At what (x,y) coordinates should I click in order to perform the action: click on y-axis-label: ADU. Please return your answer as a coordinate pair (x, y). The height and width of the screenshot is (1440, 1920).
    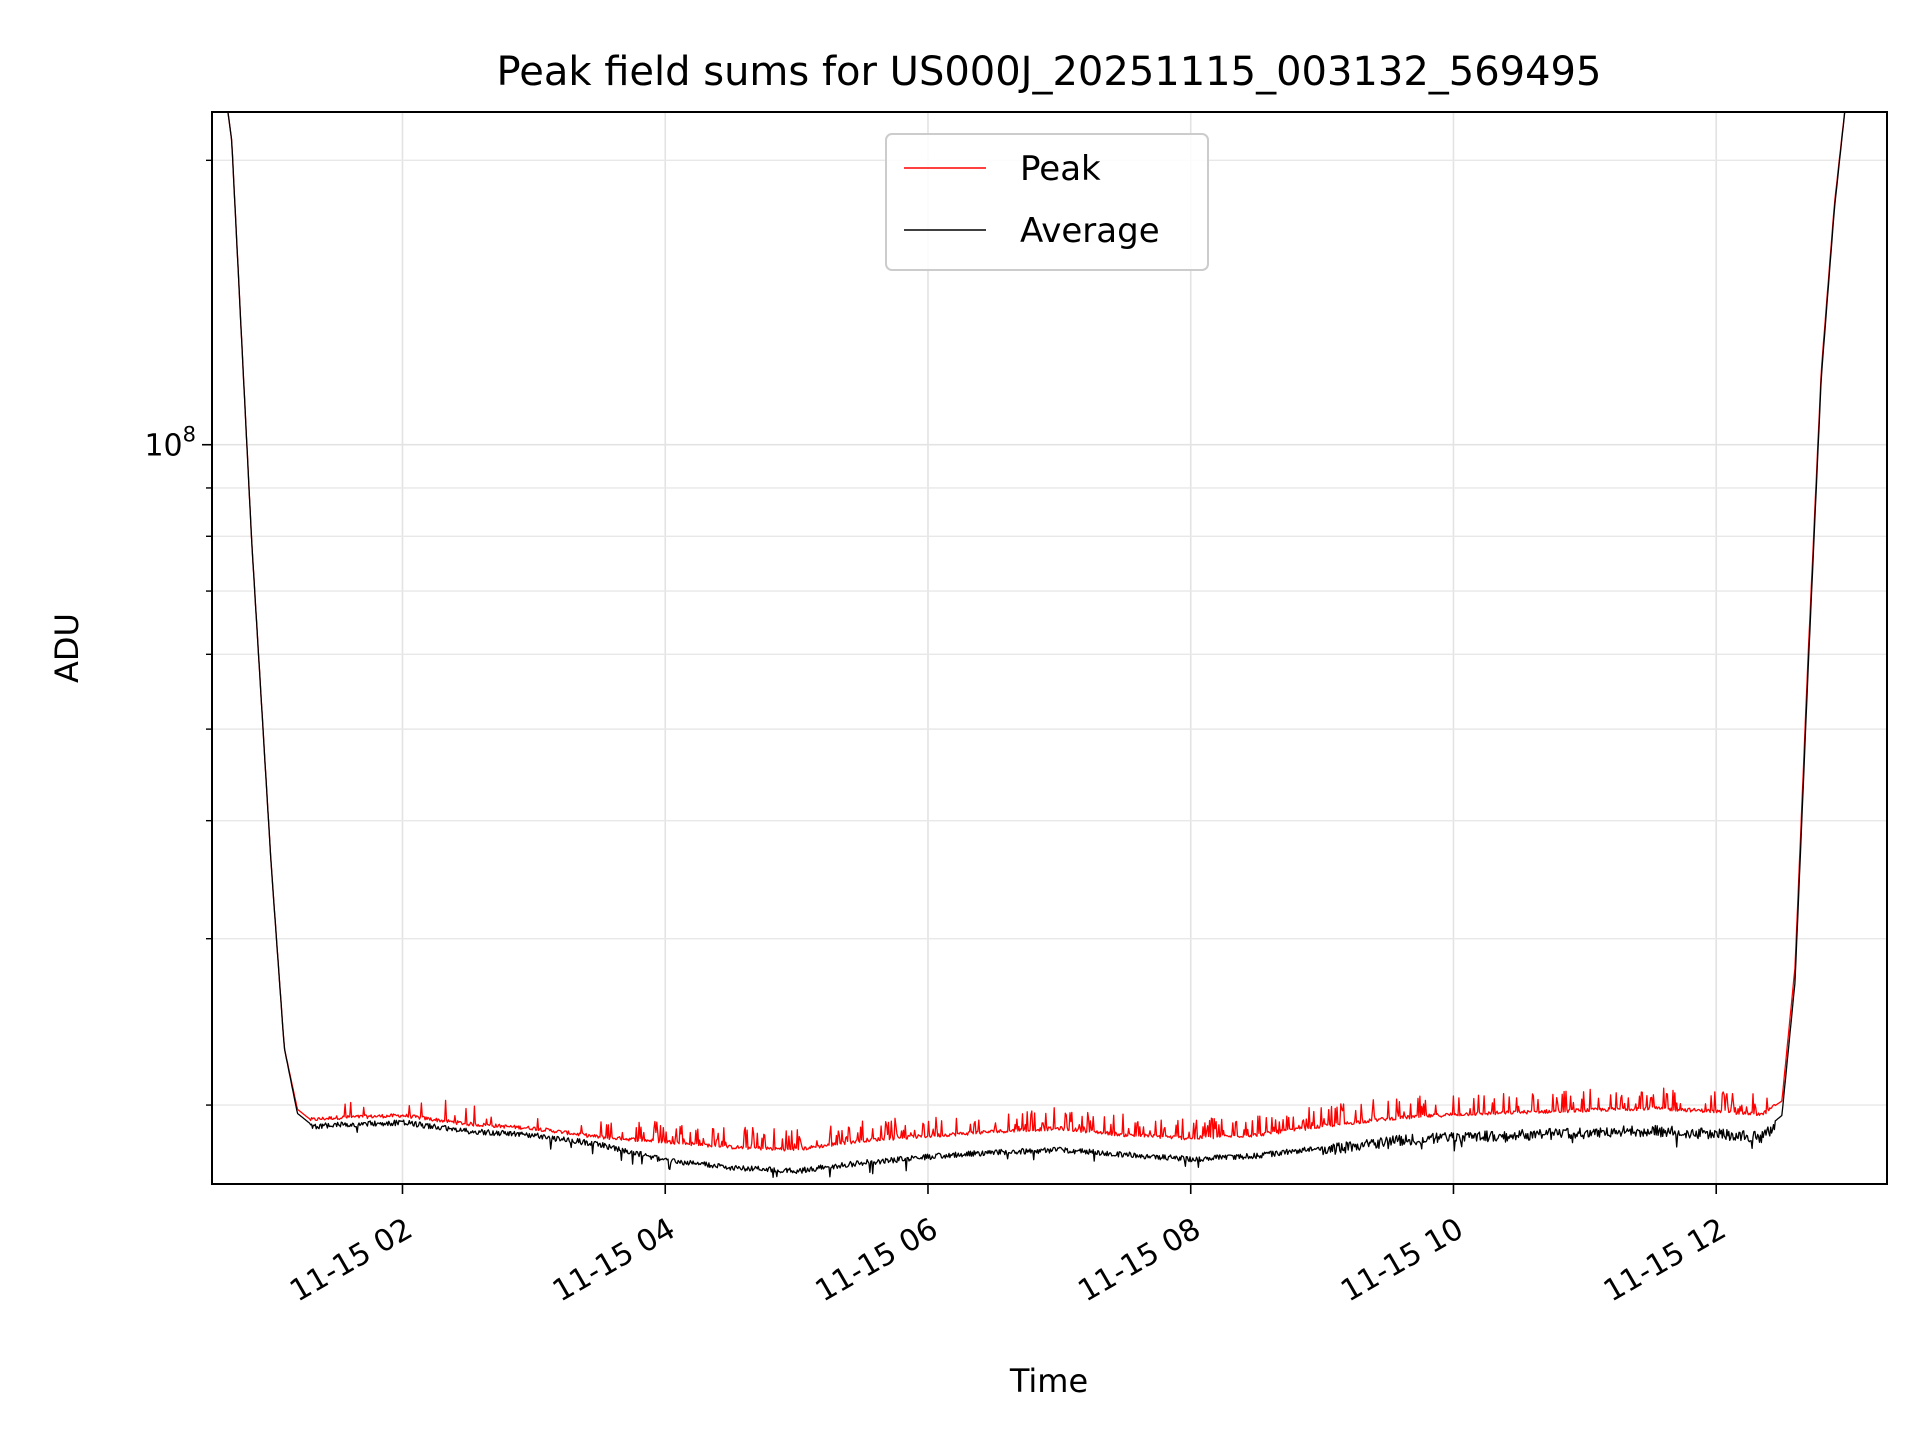
    Looking at the image, I should click on (67, 648).